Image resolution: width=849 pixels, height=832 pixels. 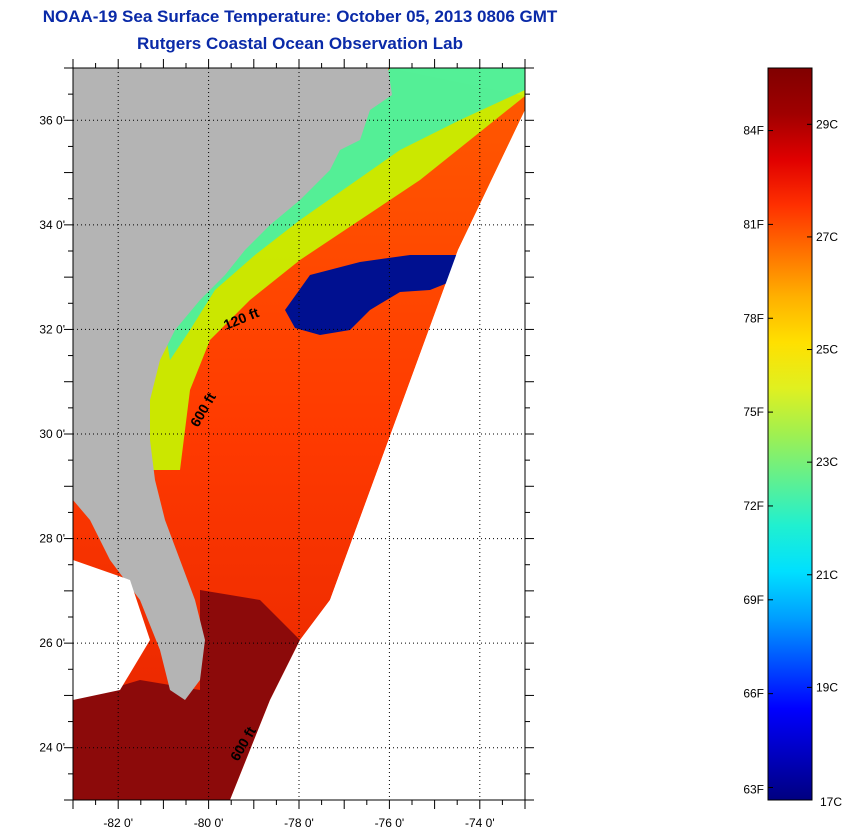 What do you see at coordinates (52, 643) in the screenshot?
I see `lat-label: 26 0'` at bounding box center [52, 643].